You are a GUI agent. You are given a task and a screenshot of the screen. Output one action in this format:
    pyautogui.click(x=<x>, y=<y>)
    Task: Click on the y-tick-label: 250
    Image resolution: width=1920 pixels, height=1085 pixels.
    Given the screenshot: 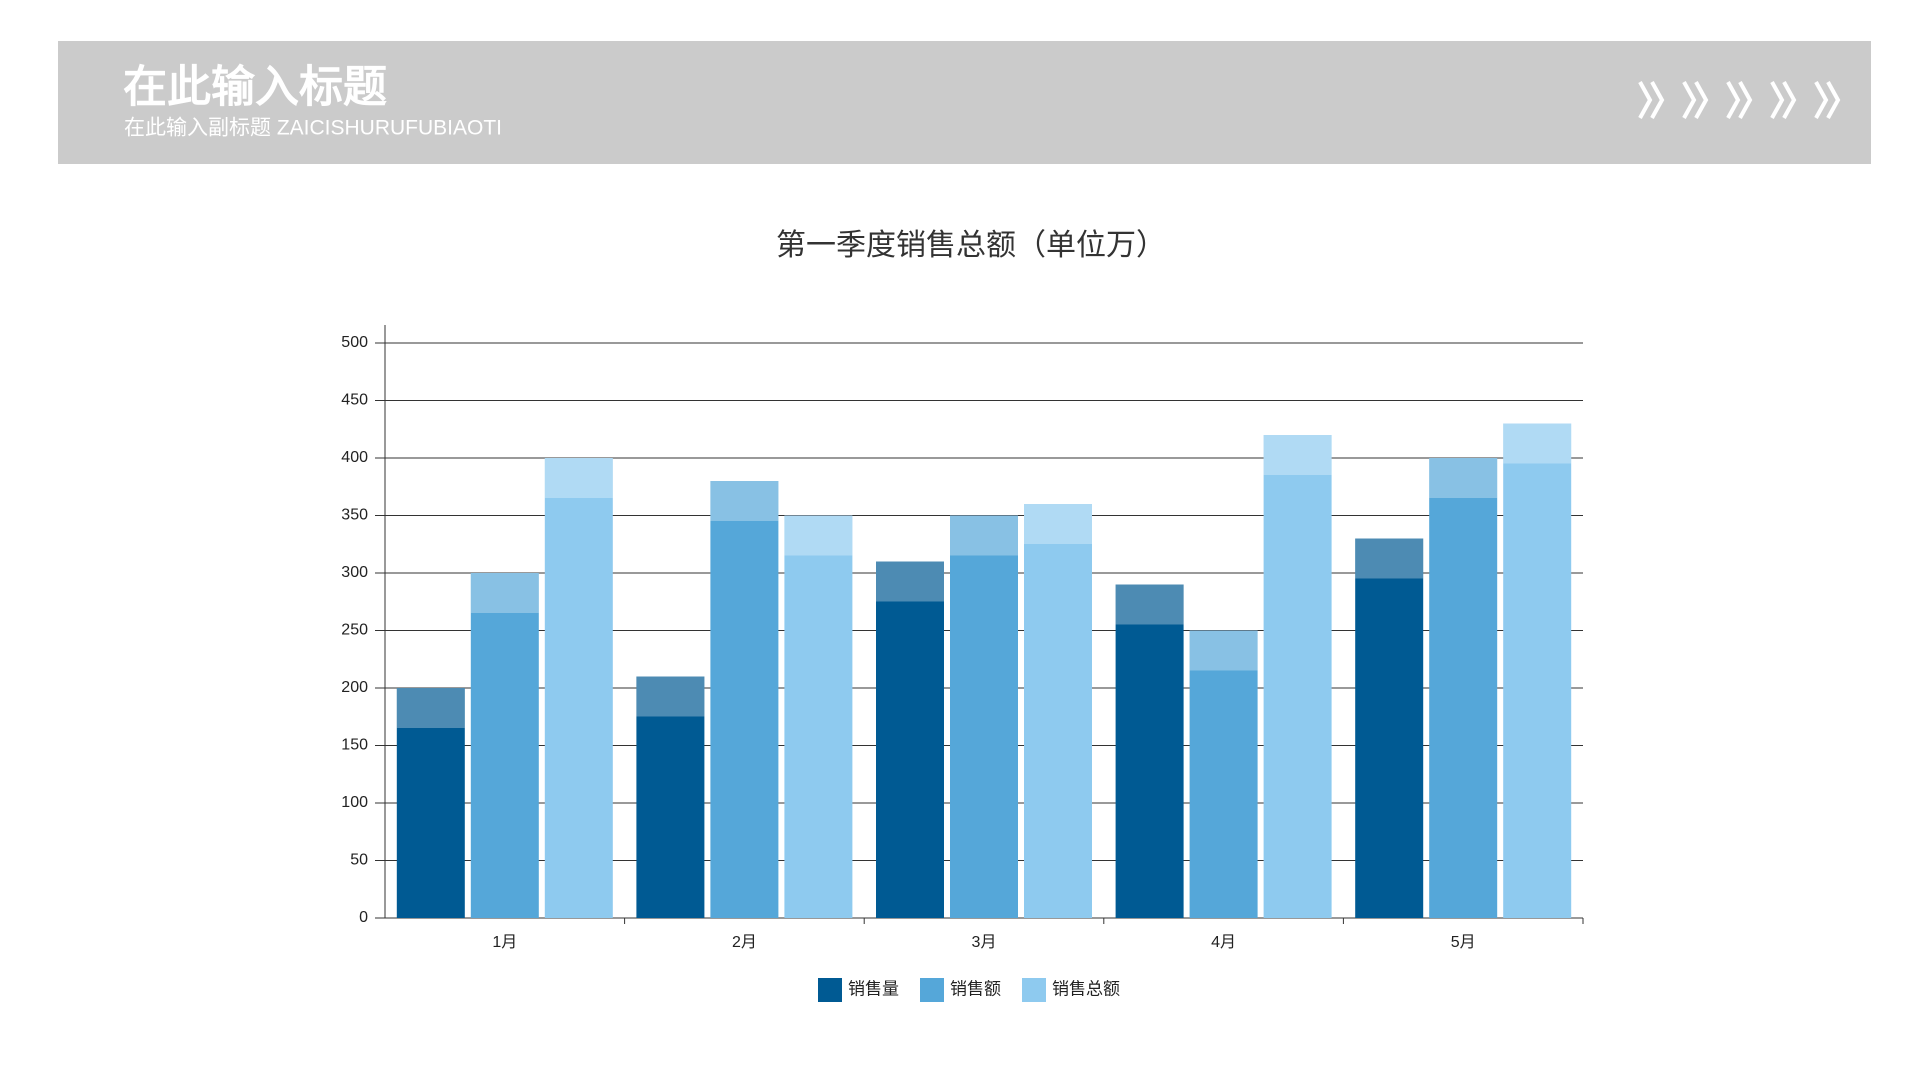 What is the action you would take?
    pyautogui.click(x=354, y=630)
    